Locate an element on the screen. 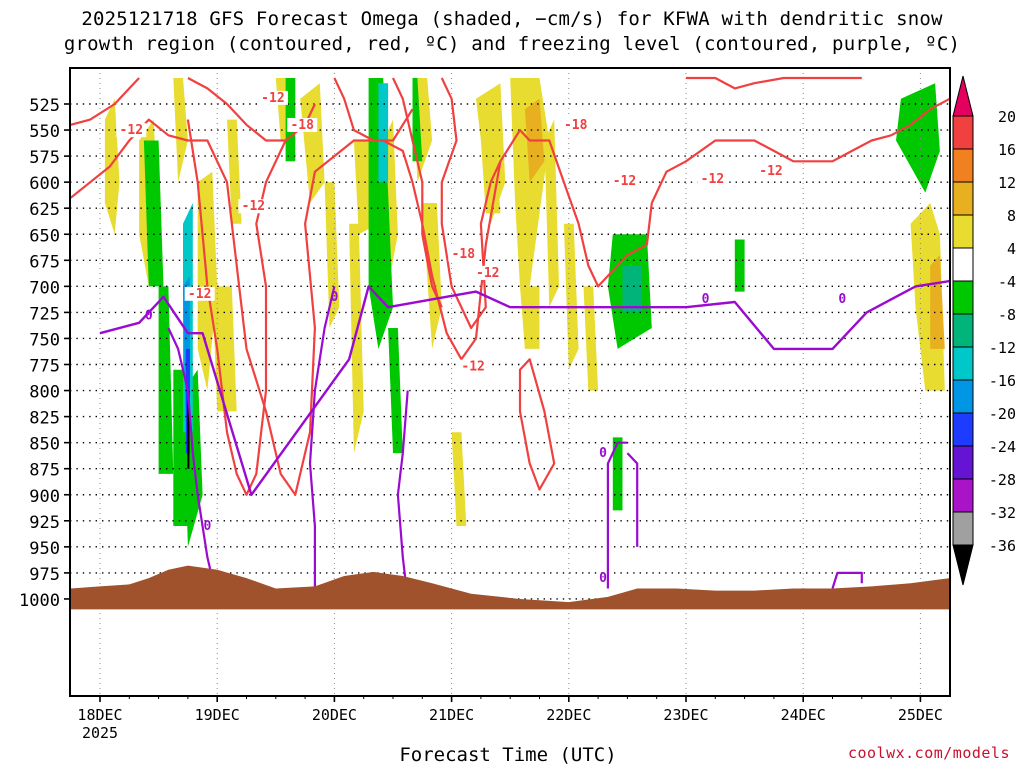 Image resolution: width=1024 pixels, height=768 pixels. y-tick-label: 525 is located at coordinates (44, 106).